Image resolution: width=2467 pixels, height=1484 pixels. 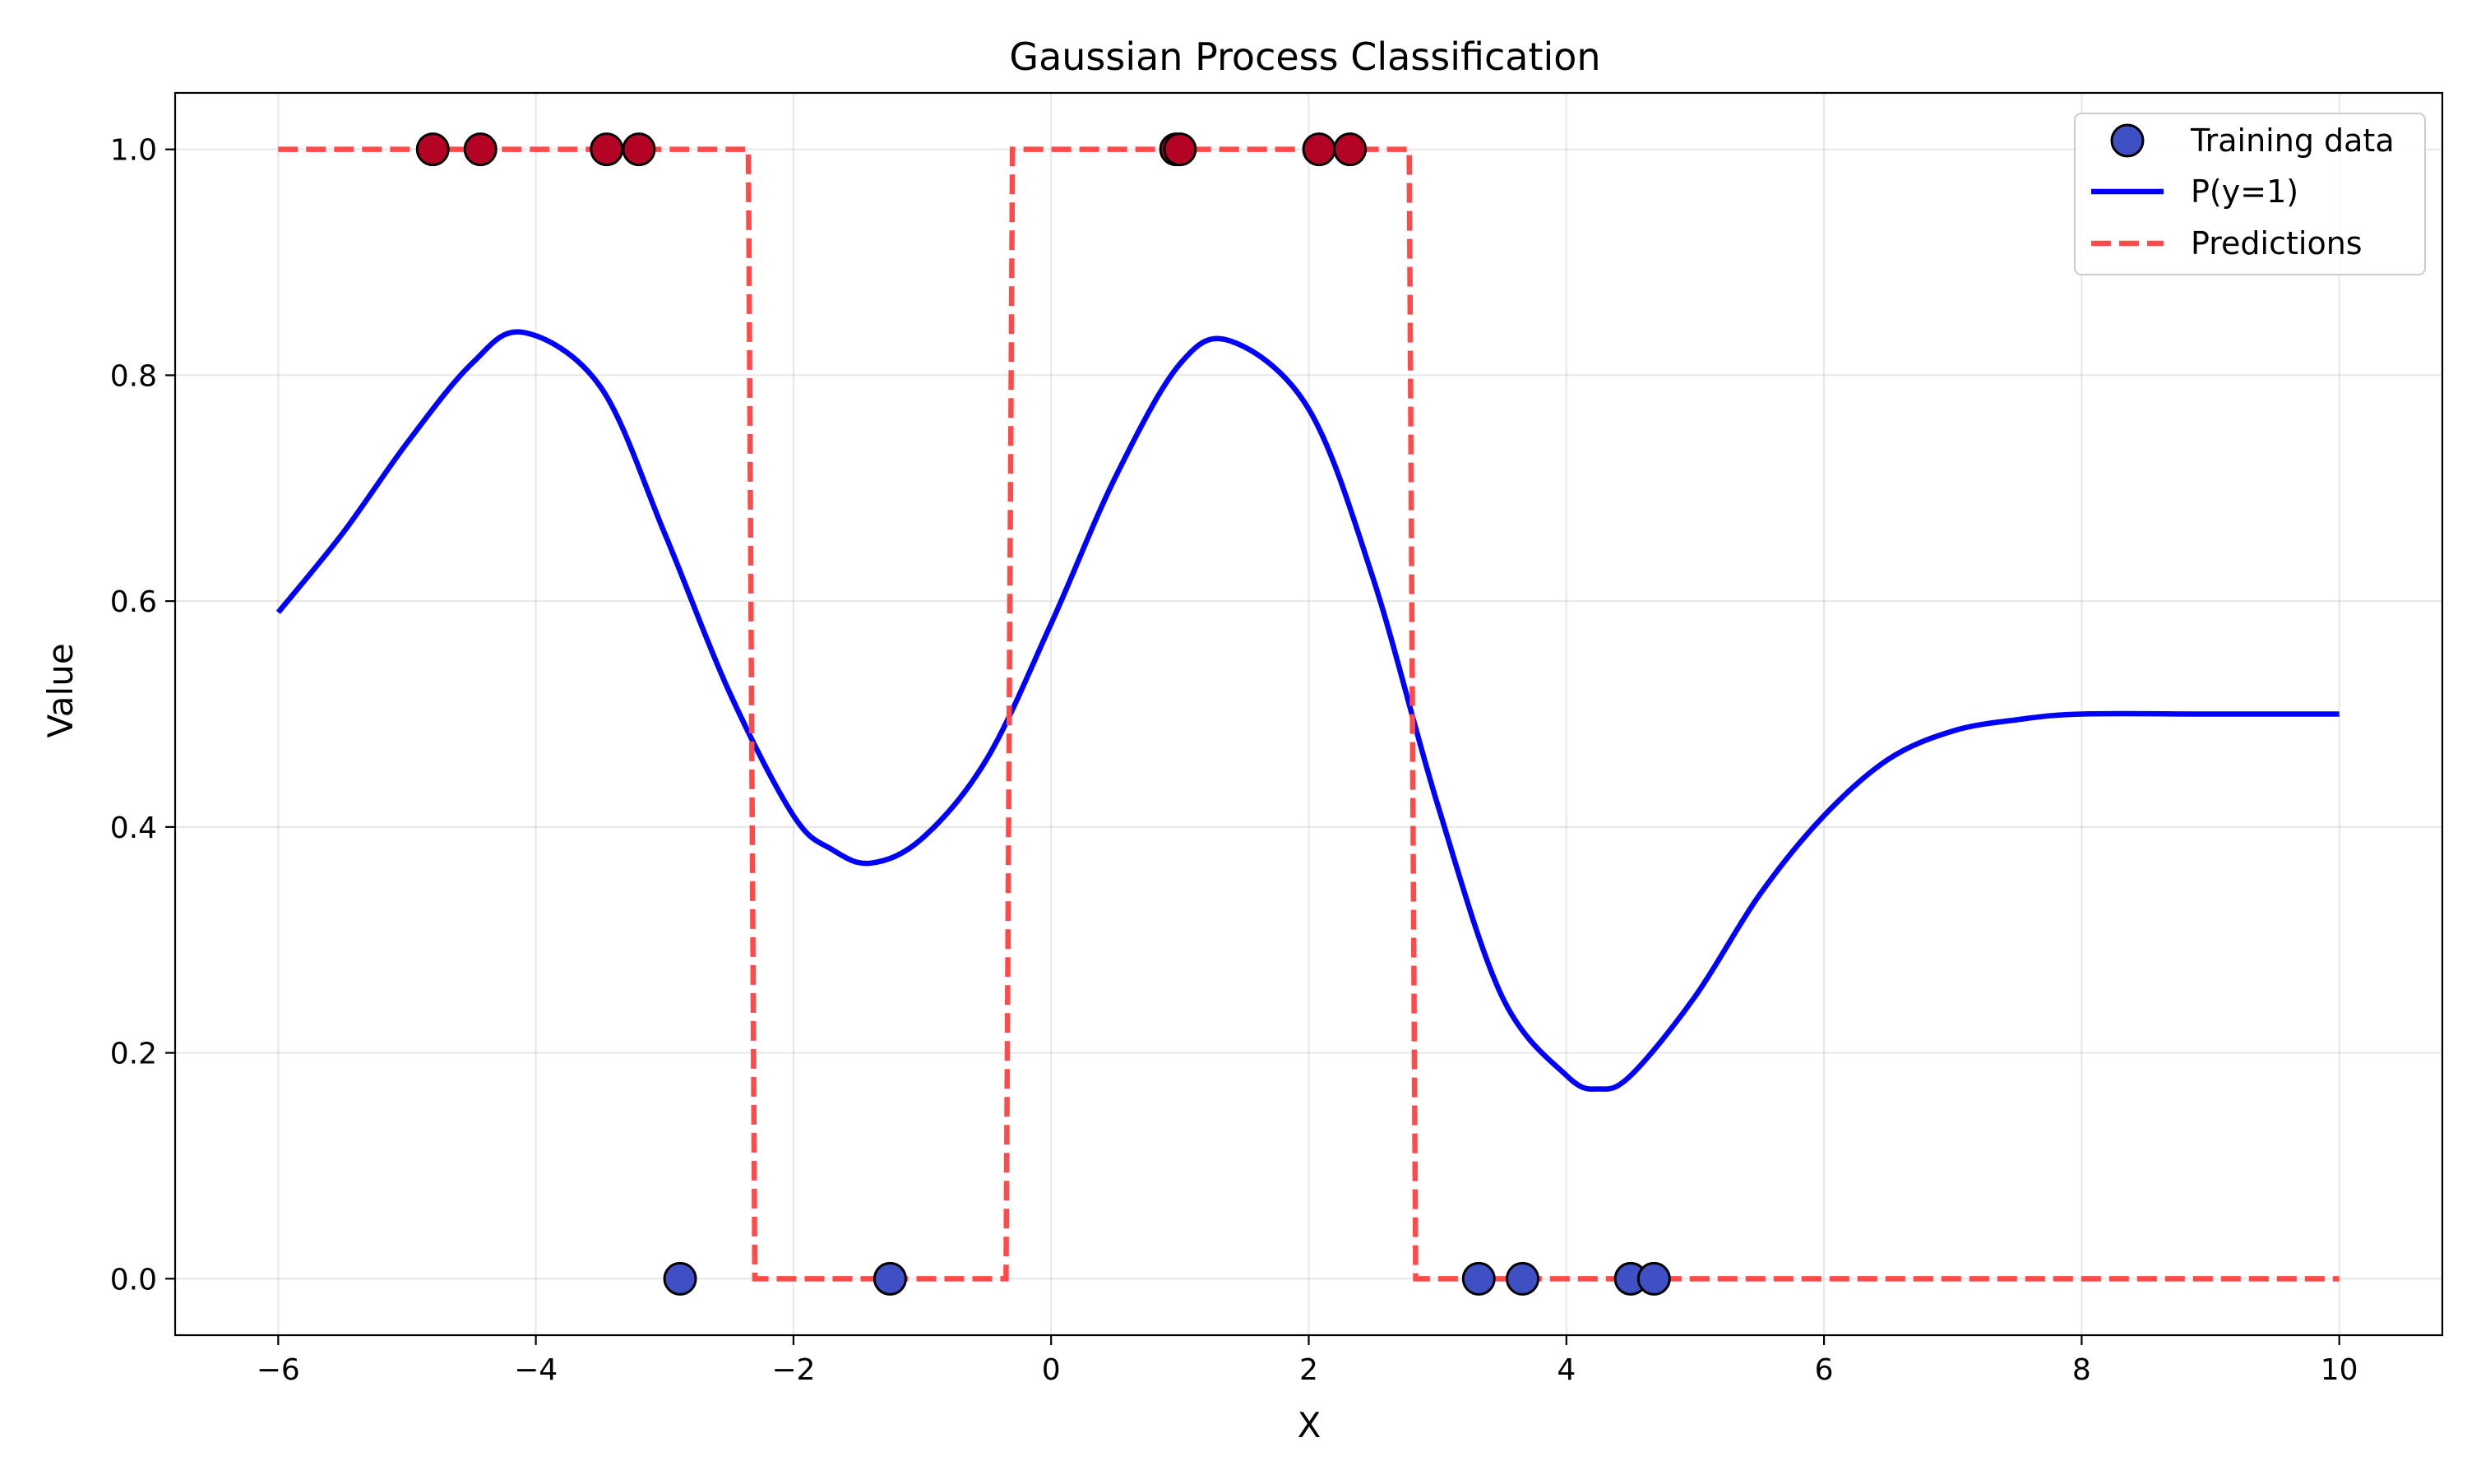 I want to click on y-tick-label: 0.8, so click(x=133, y=376).